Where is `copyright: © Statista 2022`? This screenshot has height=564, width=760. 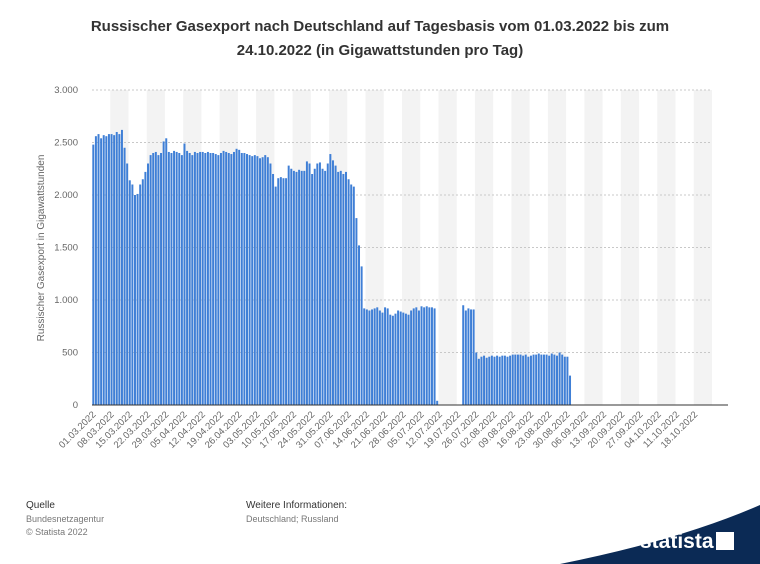
copyright: © Statista 2022 is located at coordinates (57, 532).